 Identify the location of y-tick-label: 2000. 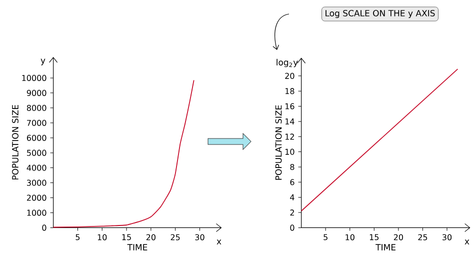
(36, 197).